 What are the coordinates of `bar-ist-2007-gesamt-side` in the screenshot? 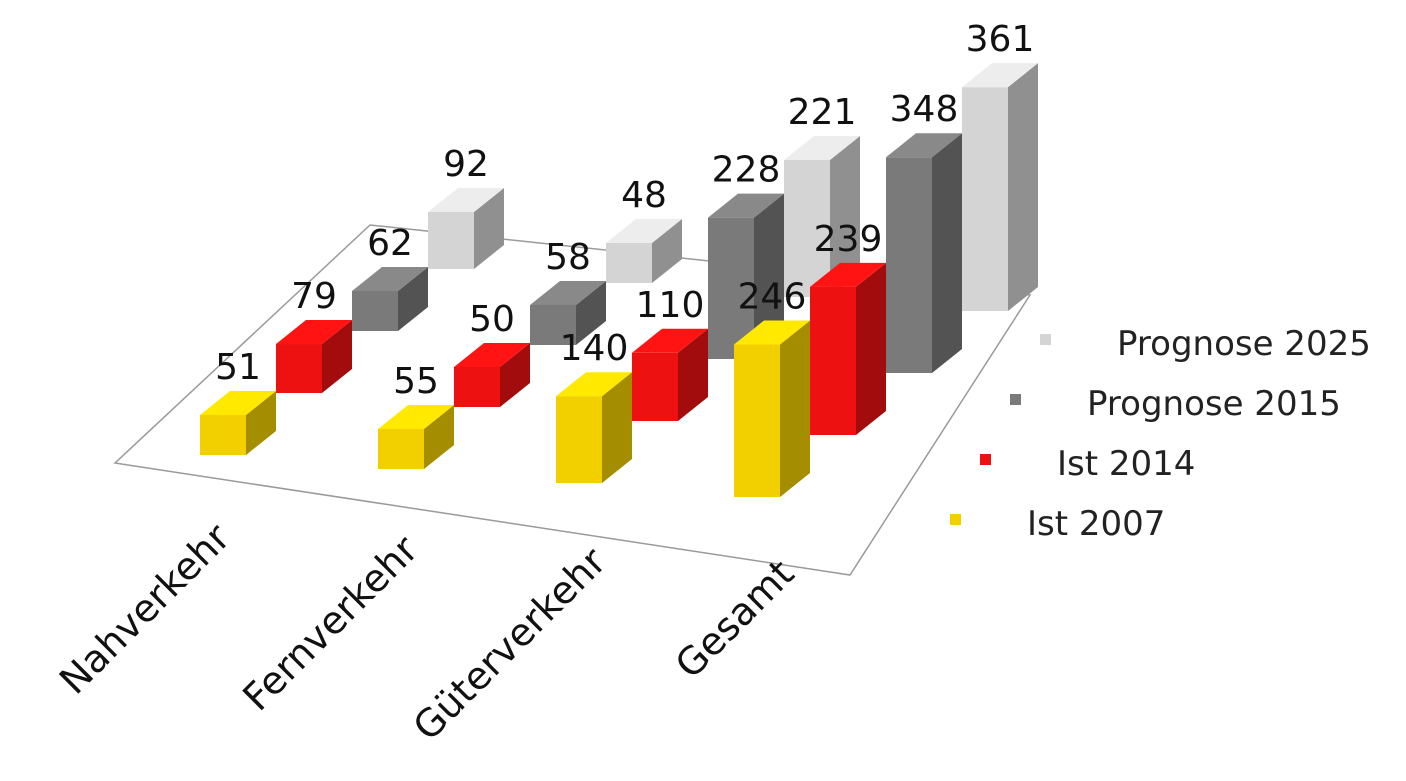 It's located at (795, 408).